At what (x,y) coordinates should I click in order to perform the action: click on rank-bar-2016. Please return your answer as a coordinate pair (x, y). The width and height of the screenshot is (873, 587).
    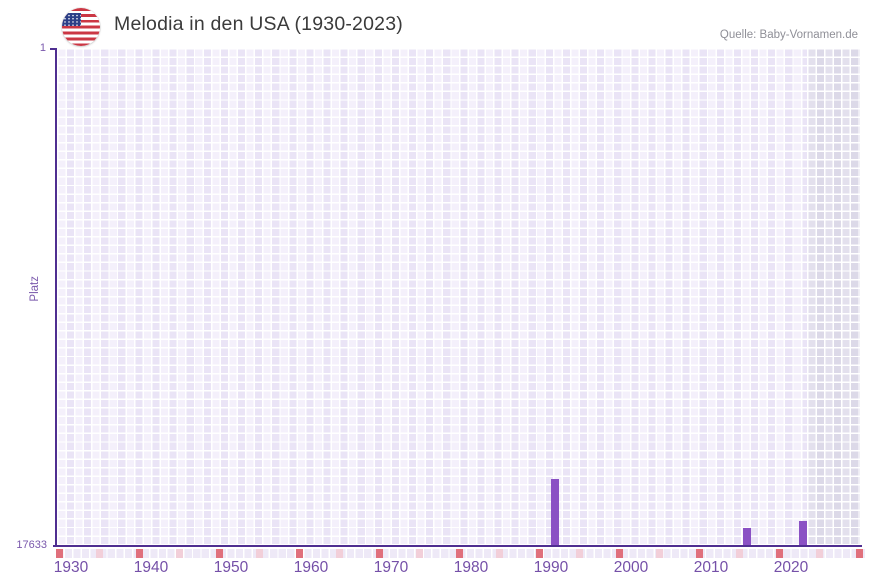
    Looking at the image, I should click on (747, 536).